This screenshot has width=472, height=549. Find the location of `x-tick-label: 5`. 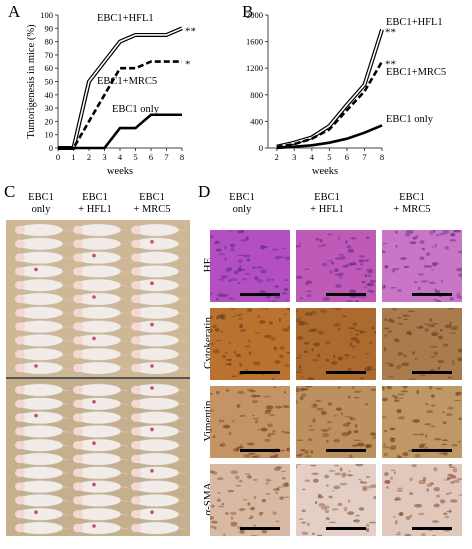

x-tick-label: 5 is located at coordinates (135, 157).